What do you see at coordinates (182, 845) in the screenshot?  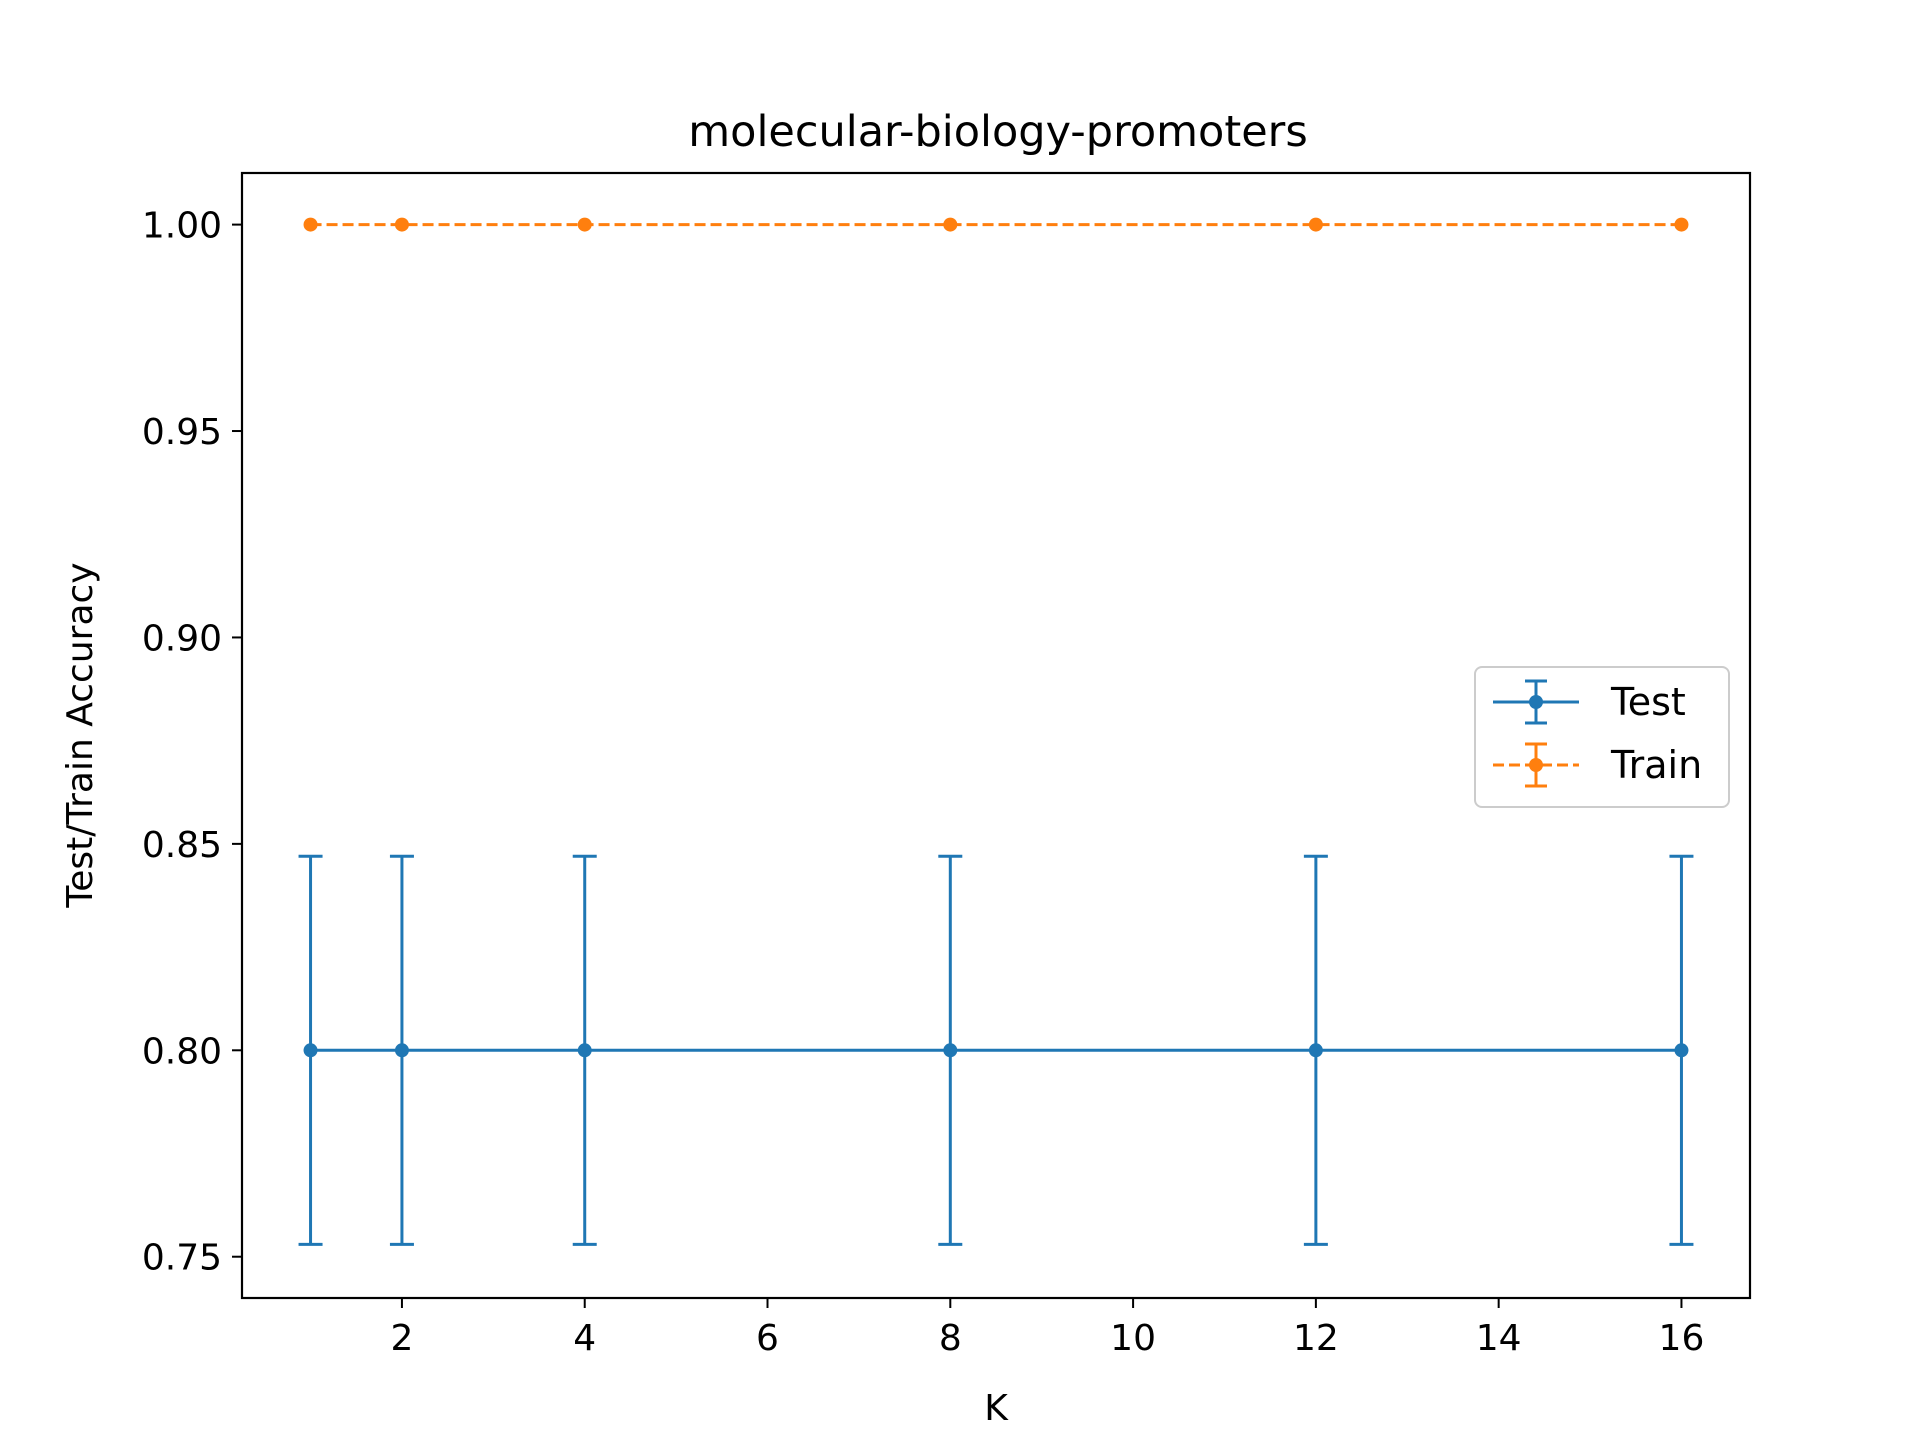 I see `y-tick-label: 0.85` at bounding box center [182, 845].